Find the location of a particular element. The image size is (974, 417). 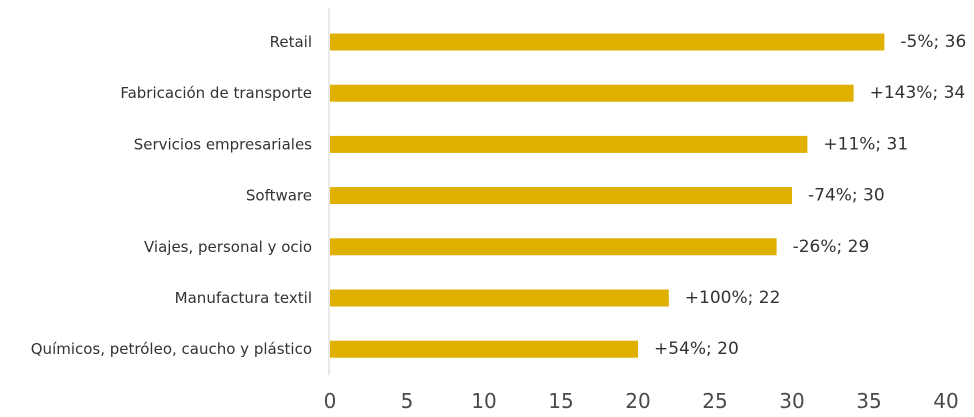

x-tick-label: 15 is located at coordinates (560, 401).